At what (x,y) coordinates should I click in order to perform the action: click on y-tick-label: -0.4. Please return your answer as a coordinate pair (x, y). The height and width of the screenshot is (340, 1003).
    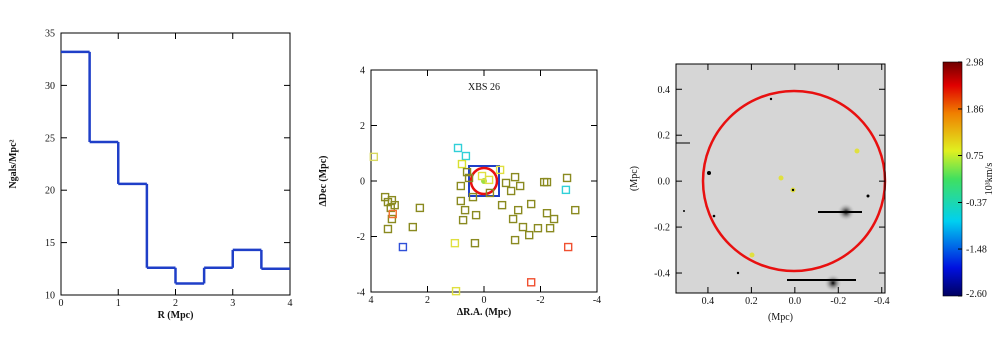
    Looking at the image, I should click on (662, 274).